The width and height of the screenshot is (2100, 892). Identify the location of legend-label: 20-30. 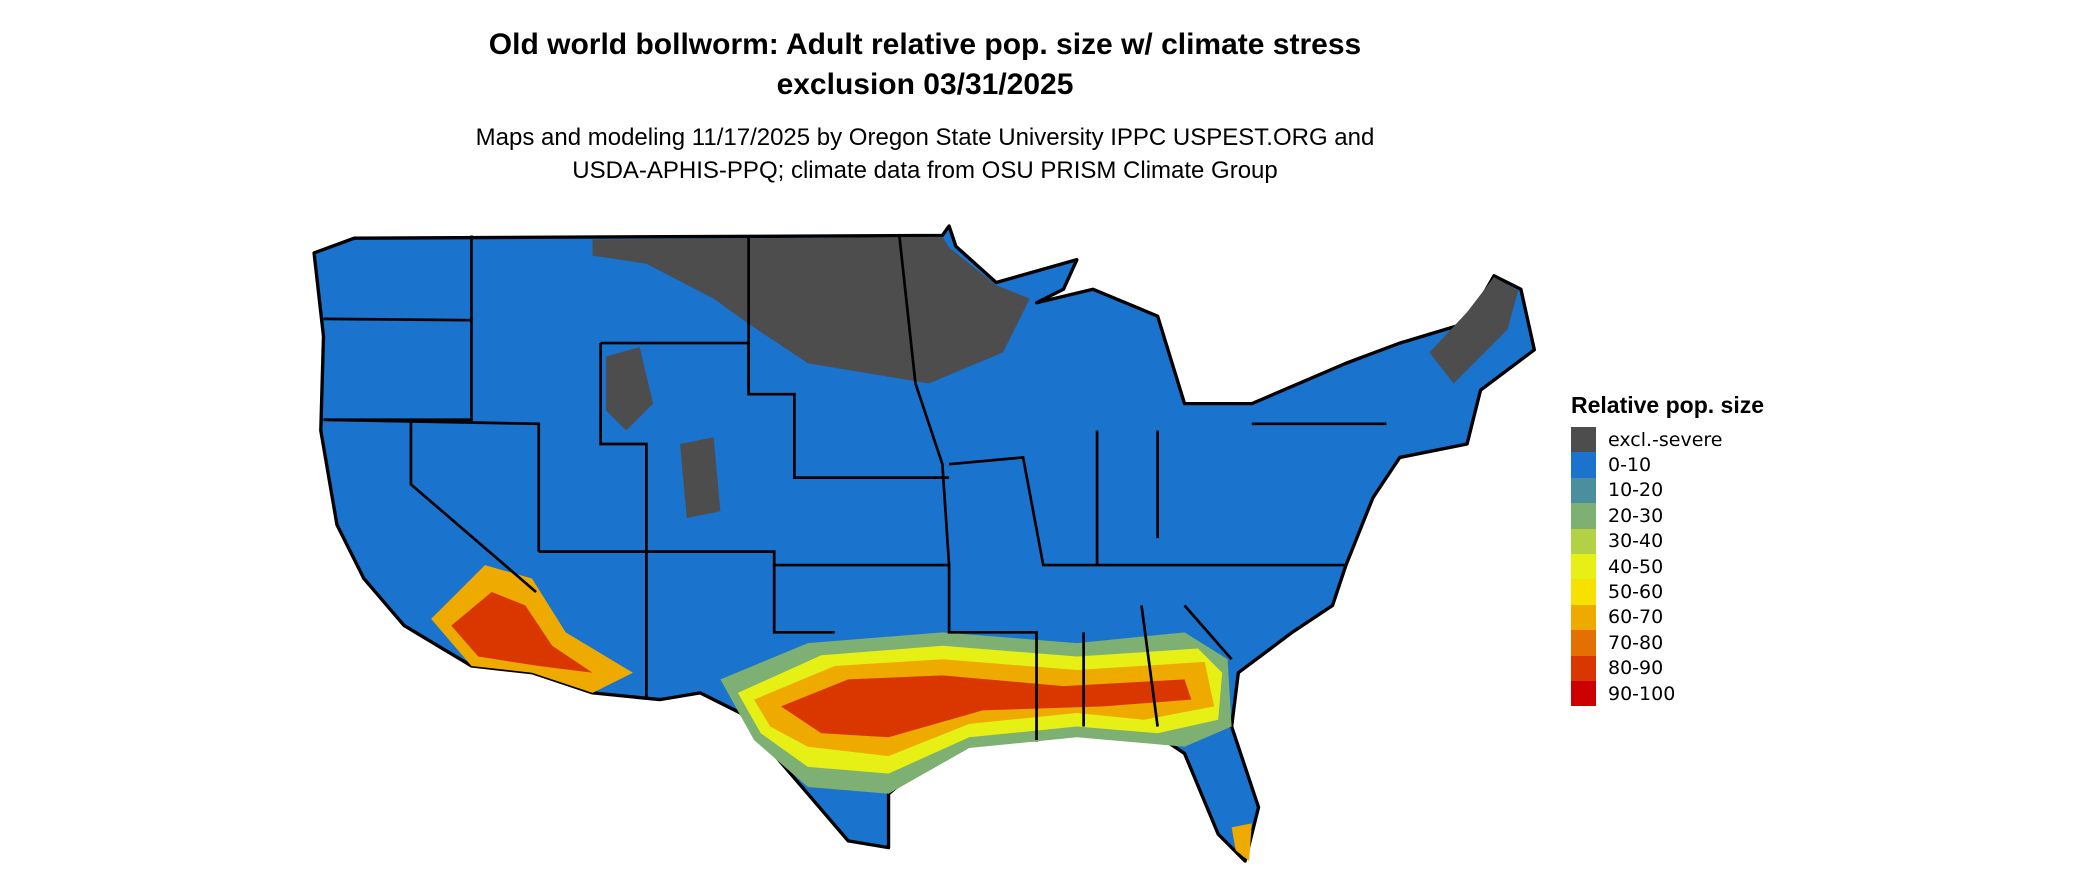
(1636, 515).